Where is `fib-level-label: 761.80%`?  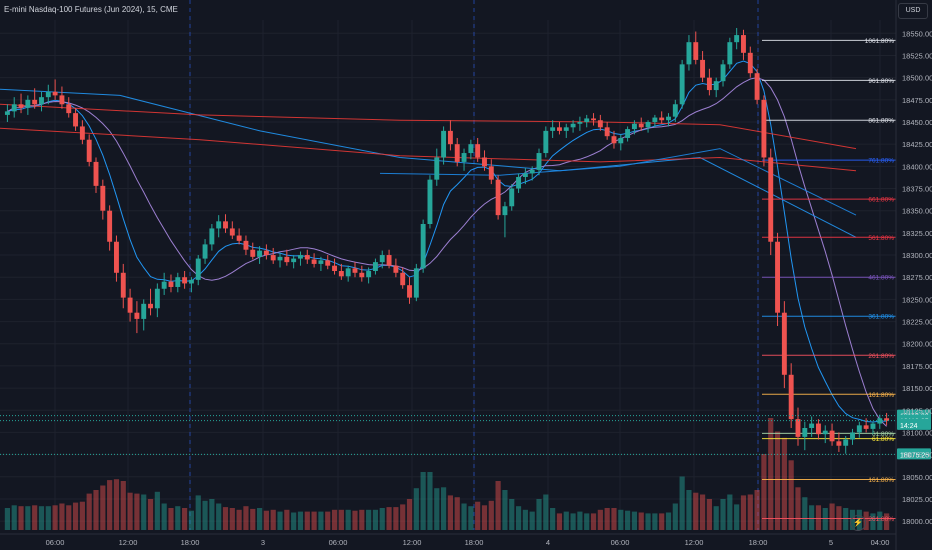
fib-level-label: 761.80% is located at coordinates (881, 161).